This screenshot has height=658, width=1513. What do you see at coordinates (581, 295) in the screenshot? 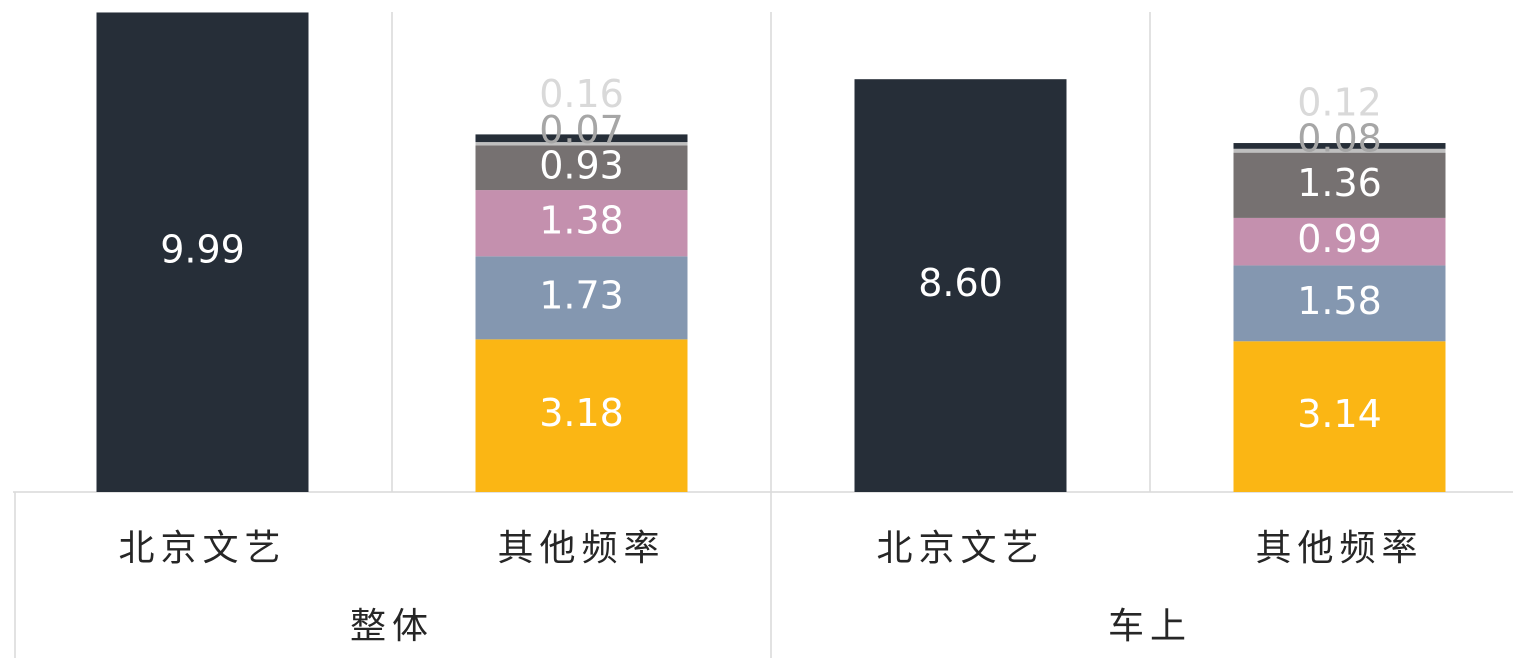
I see `value-label: 1.73` at bounding box center [581, 295].